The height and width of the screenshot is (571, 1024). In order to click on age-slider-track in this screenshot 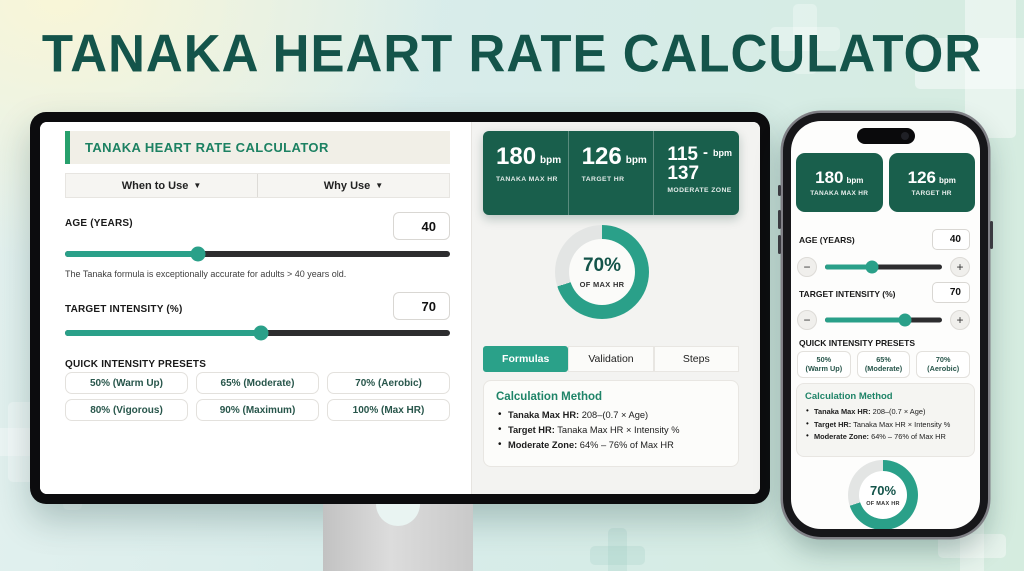, I will do `click(257, 254)`.